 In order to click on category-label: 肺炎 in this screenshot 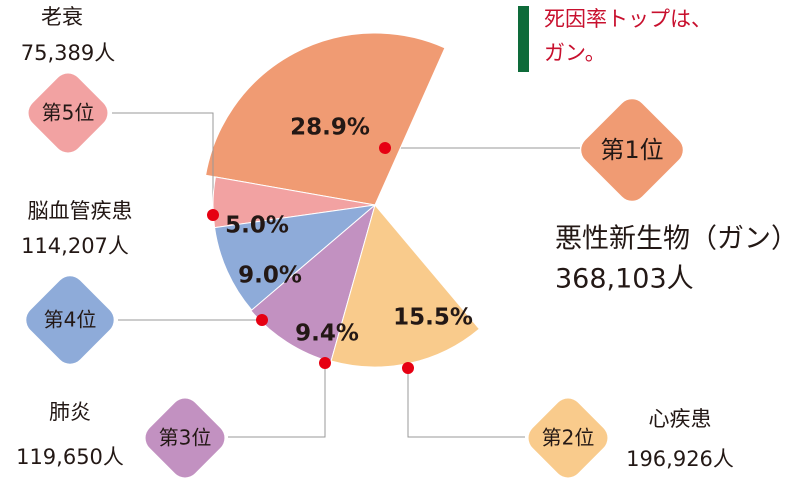, I will do `click(70, 412)`.